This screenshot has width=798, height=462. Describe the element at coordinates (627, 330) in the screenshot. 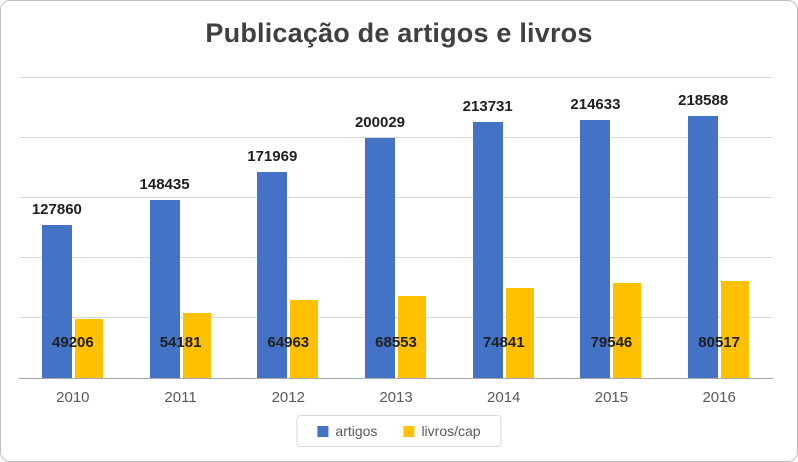

I see `bar-livros-cap-2015` at that location.